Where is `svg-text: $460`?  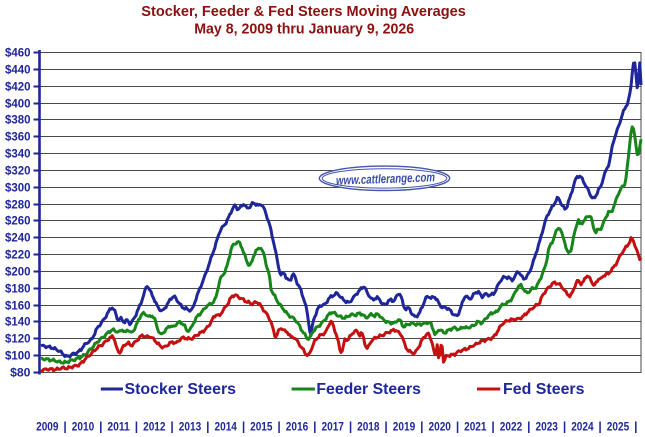 svg-text: $460 is located at coordinates (18, 53).